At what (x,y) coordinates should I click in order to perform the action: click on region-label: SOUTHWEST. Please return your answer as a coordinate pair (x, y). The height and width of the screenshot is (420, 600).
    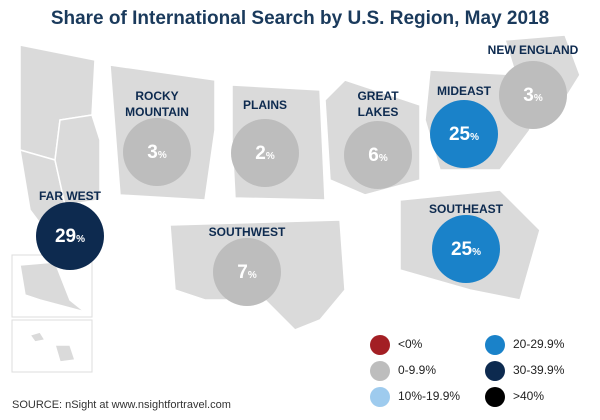
    Looking at the image, I should click on (247, 232).